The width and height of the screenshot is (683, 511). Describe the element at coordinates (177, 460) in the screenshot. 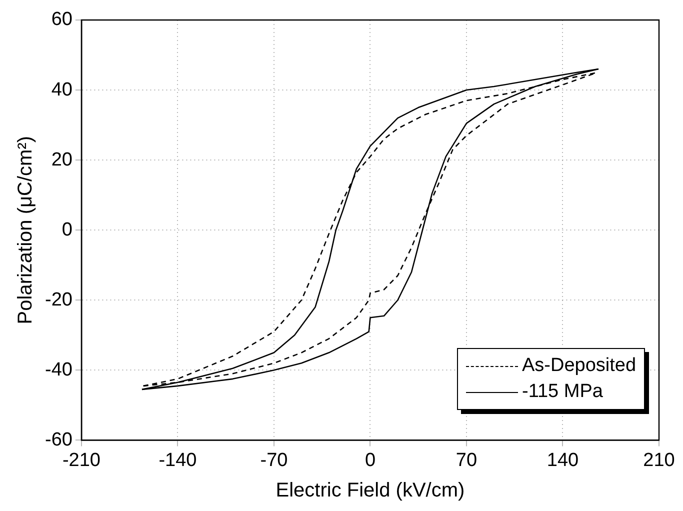

I see `x-tick-label: -140` at that location.